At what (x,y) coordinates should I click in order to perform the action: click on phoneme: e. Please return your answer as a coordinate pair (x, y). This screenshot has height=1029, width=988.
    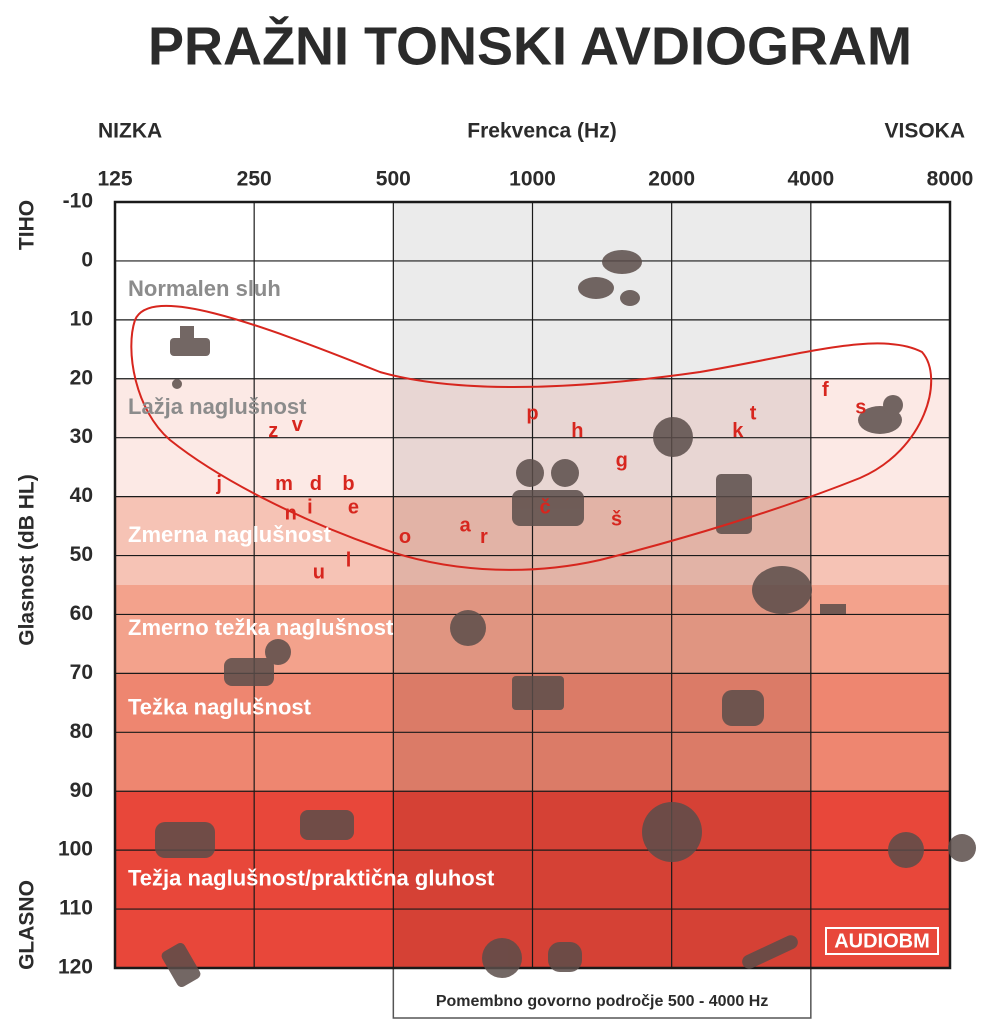
    Looking at the image, I should click on (353, 508).